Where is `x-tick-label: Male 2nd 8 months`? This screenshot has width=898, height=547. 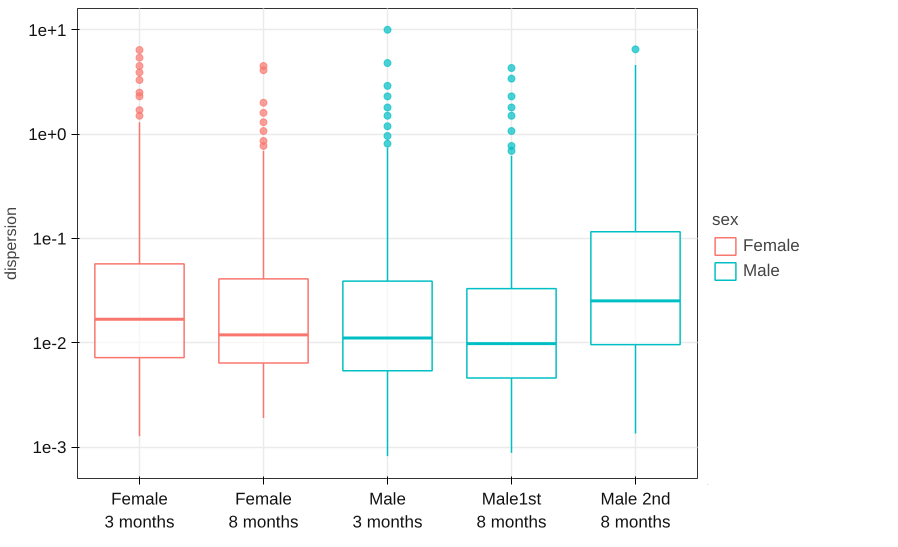
x-tick-label: Male 2nd 8 months is located at coordinates (635, 511).